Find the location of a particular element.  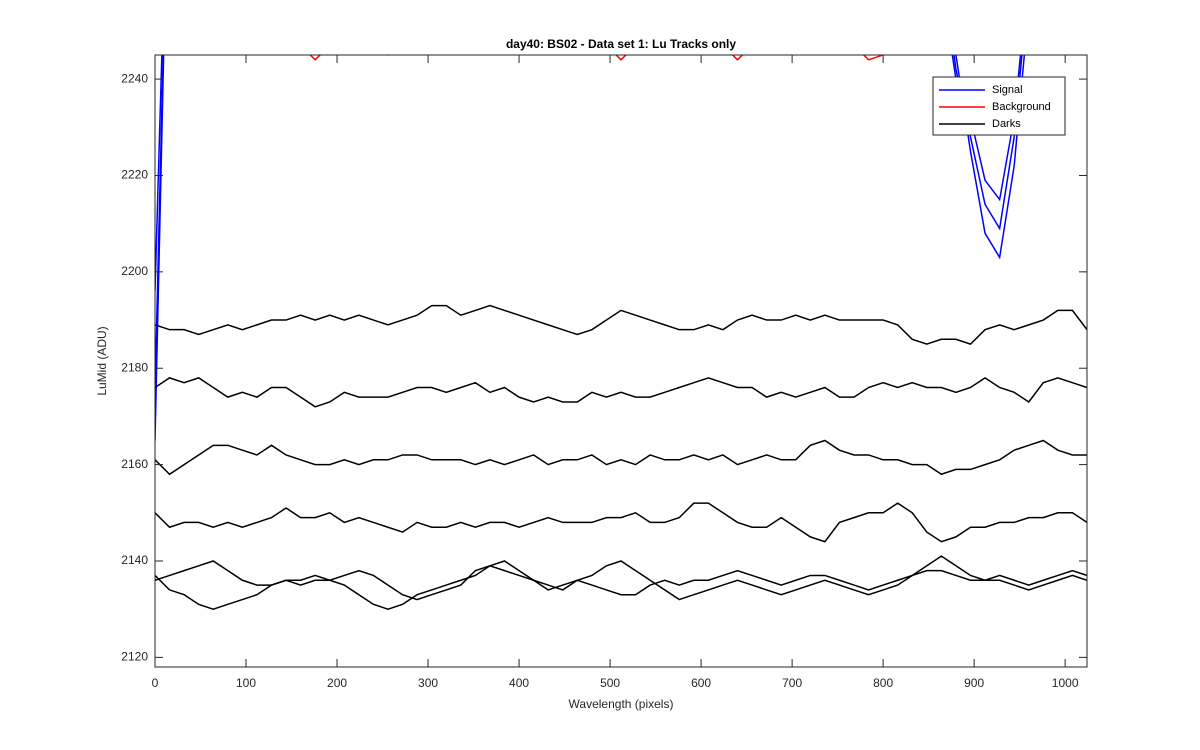

x-tick-label: 1000 is located at coordinates (1065, 683).